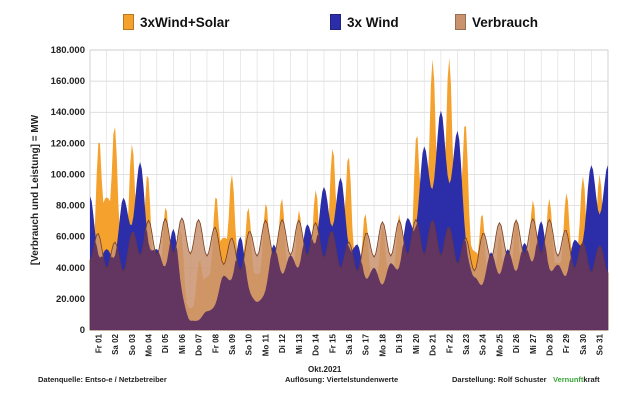  Describe the element at coordinates (483, 344) in the screenshot. I see `x-tick-label: So 24` at that location.